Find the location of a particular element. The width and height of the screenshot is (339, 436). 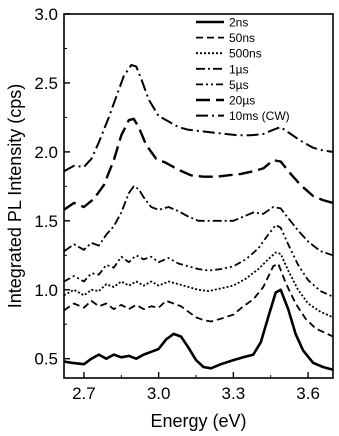

legend-label: 50ns is located at coordinates (242, 38).